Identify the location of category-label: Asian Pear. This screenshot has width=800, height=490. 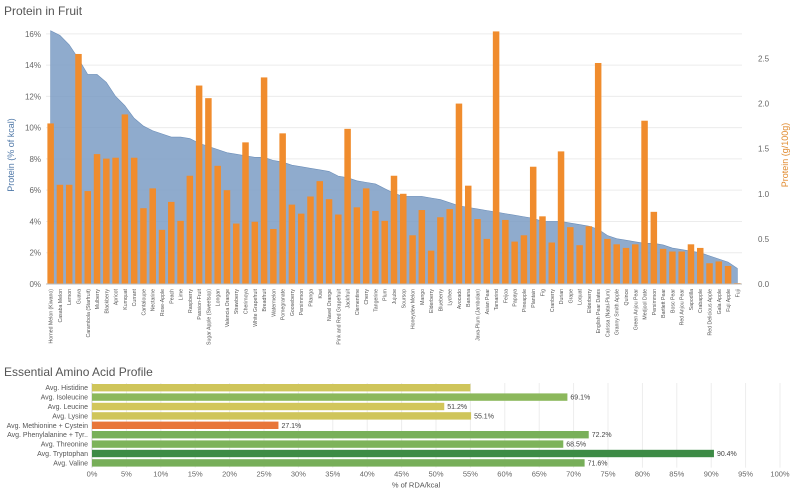
(488, 302).